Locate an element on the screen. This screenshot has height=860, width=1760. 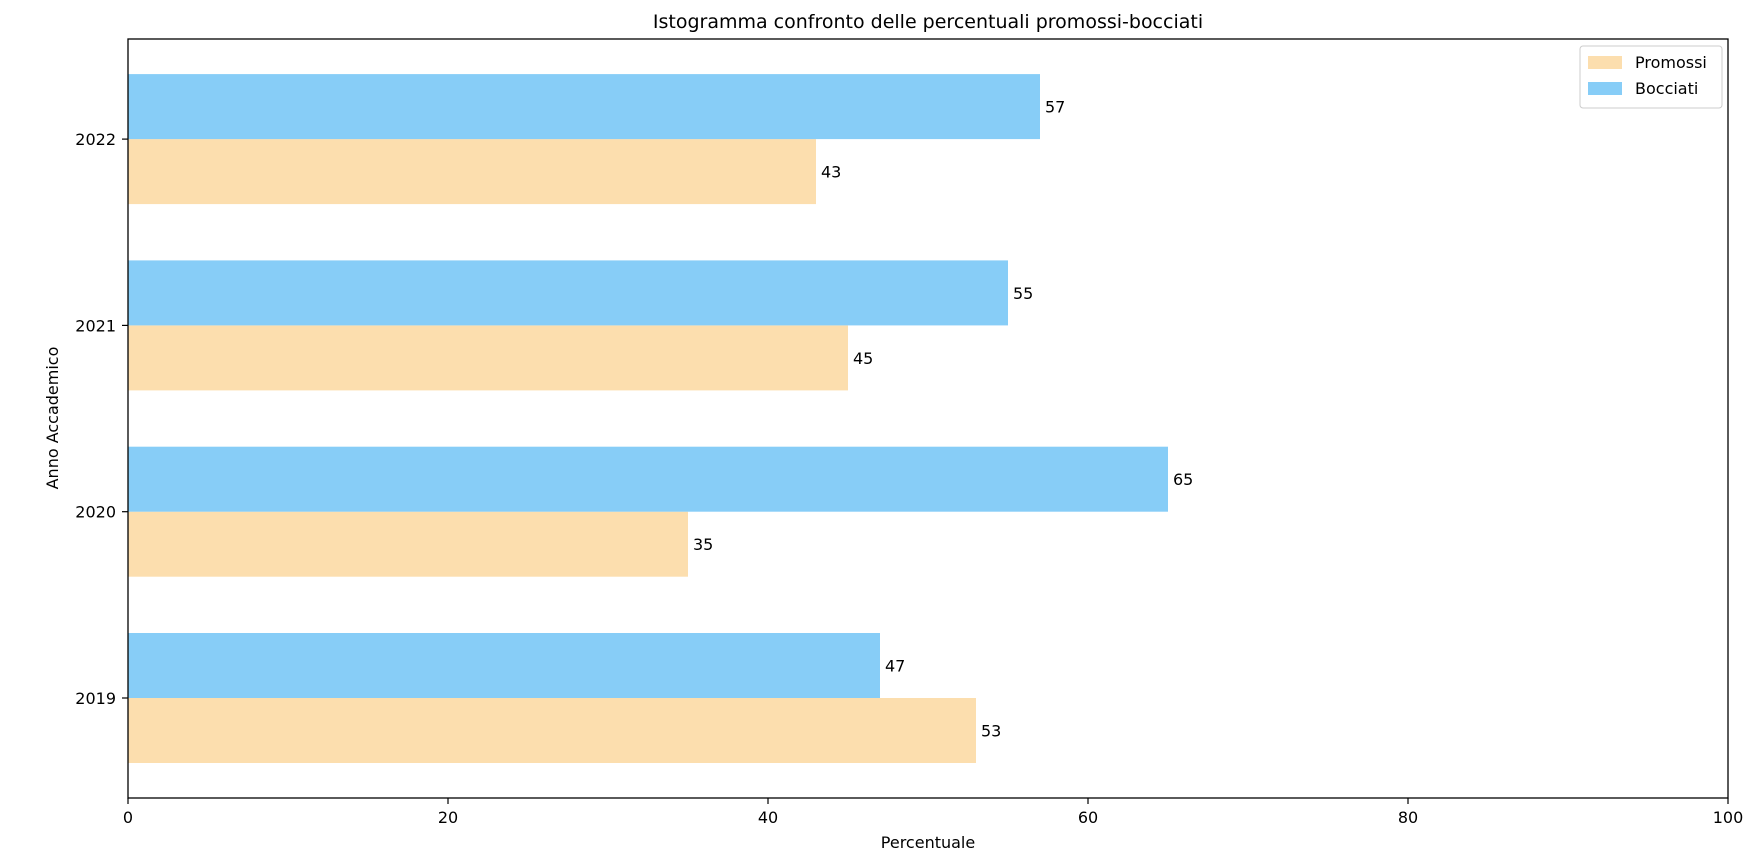
y-tick-label: 2019 is located at coordinates (95, 698).